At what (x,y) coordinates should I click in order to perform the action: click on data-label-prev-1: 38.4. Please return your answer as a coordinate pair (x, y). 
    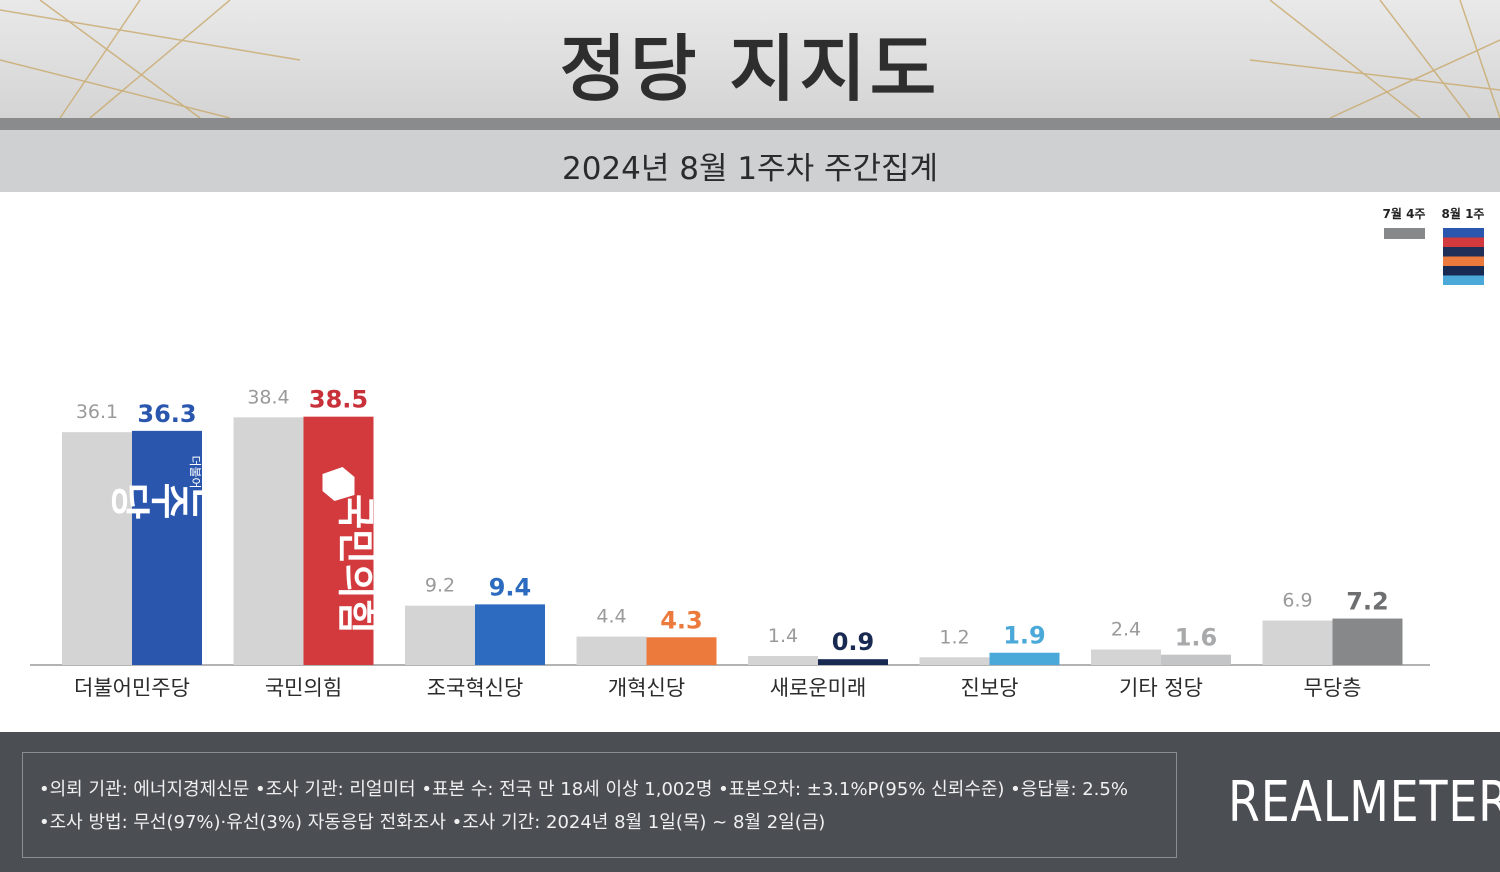
    Looking at the image, I should click on (268, 397).